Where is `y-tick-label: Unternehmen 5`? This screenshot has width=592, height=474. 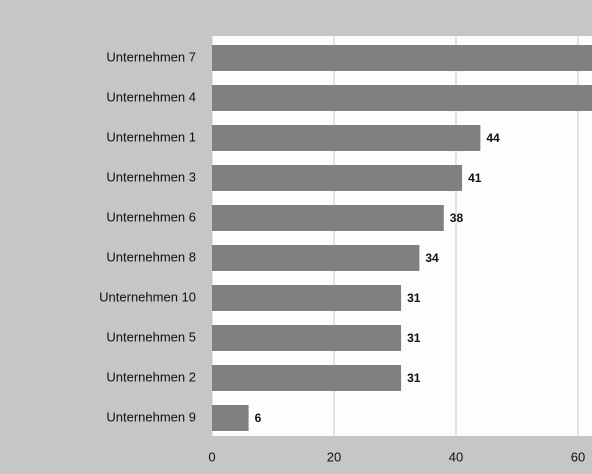 y-tick-label: Unternehmen 5 is located at coordinates (151, 336).